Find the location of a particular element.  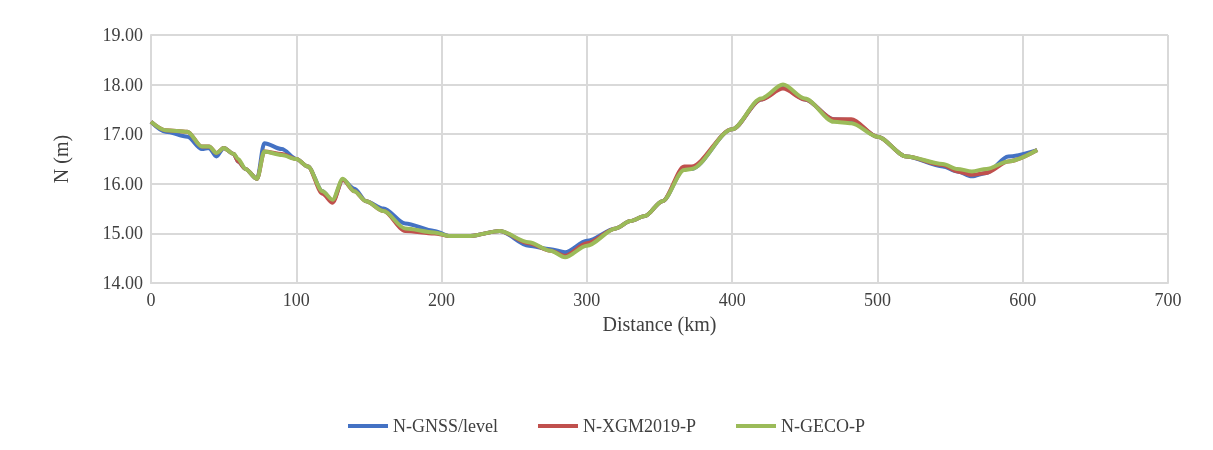

x-tick-label: 0 is located at coordinates (151, 300).